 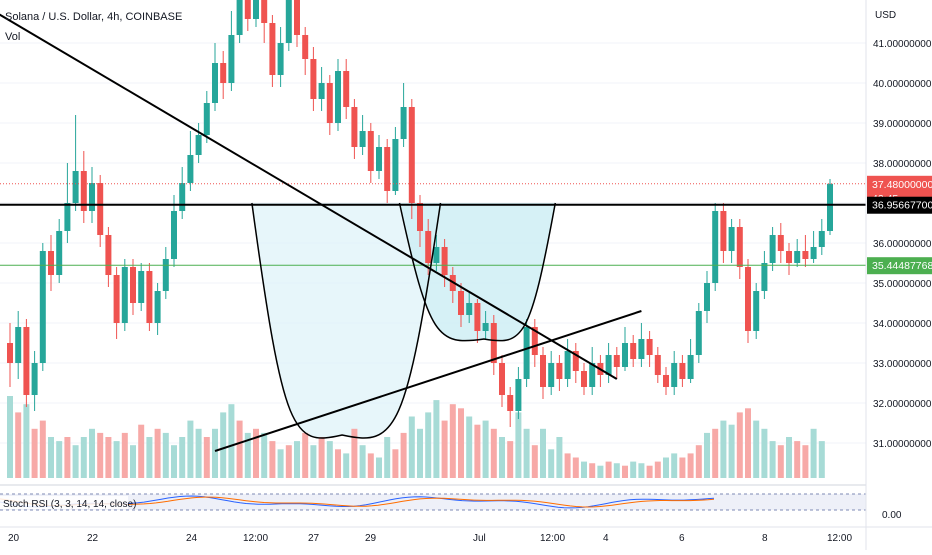 I want to click on time-tick-label: 6, so click(x=682, y=538).